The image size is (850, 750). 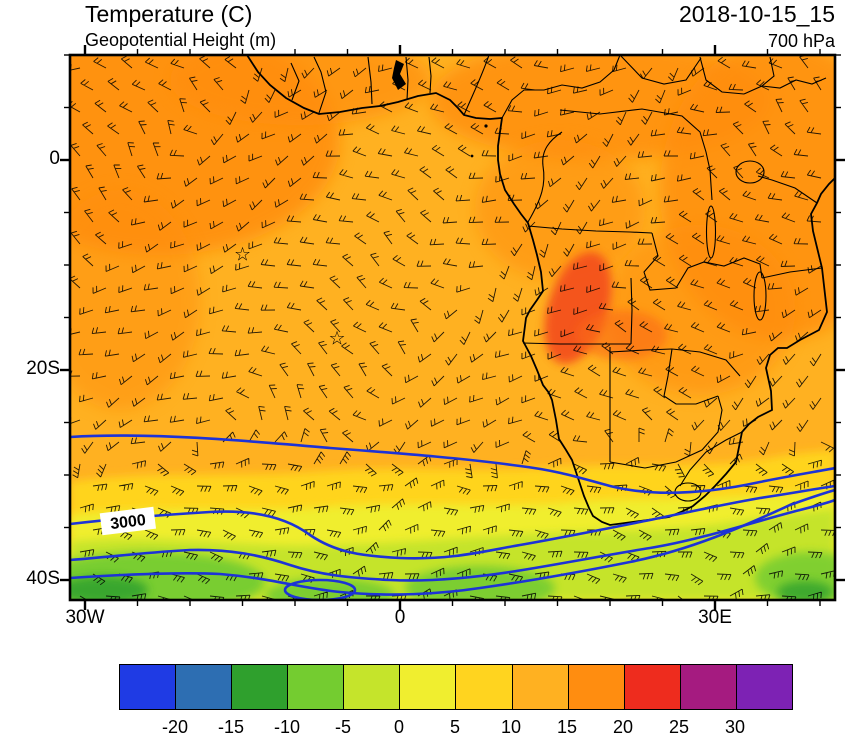 I want to click on colorbar, so click(x=456, y=687).